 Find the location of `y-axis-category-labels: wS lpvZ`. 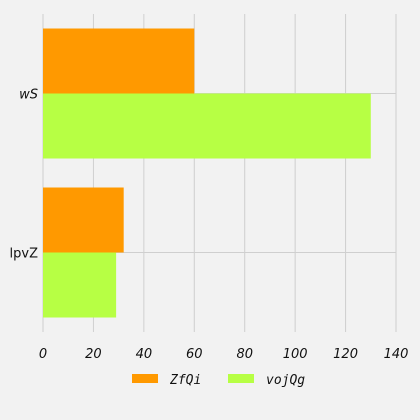

y-axis-category-labels: wS lpvZ is located at coordinates (24, 175).